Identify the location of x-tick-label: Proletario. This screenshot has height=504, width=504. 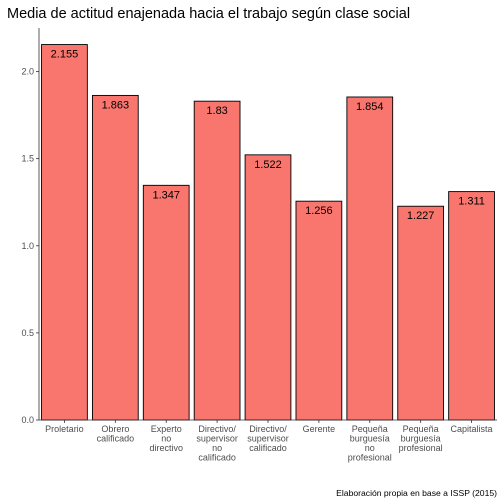
(64, 429).